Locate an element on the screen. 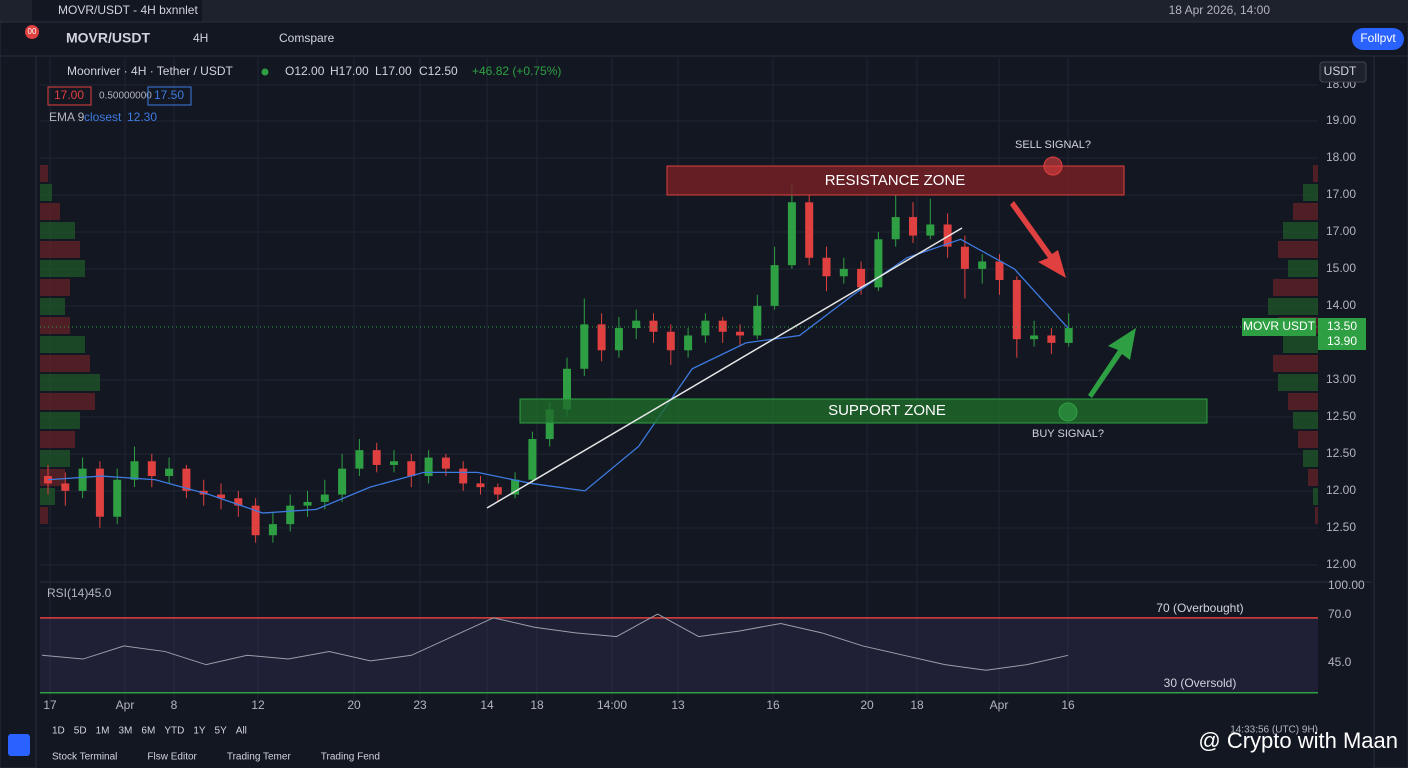 The width and height of the screenshot is (1408, 768). price-label: 12.00 is located at coordinates (1341, 490).